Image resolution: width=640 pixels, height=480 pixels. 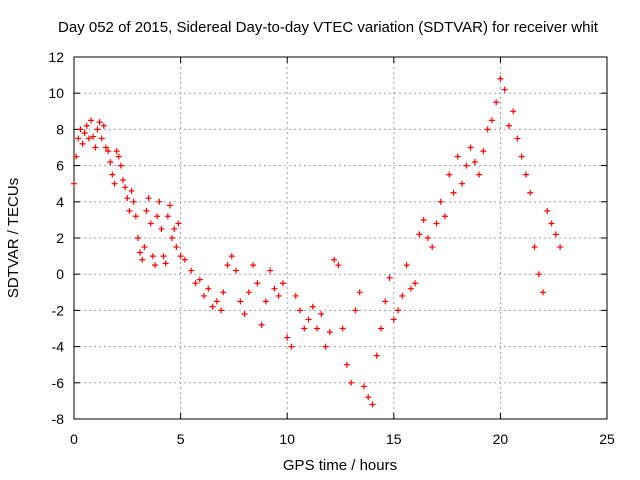 What do you see at coordinates (13, 238) in the screenshot?
I see `y-axis-title: SDTVAR / TECUs` at bounding box center [13, 238].